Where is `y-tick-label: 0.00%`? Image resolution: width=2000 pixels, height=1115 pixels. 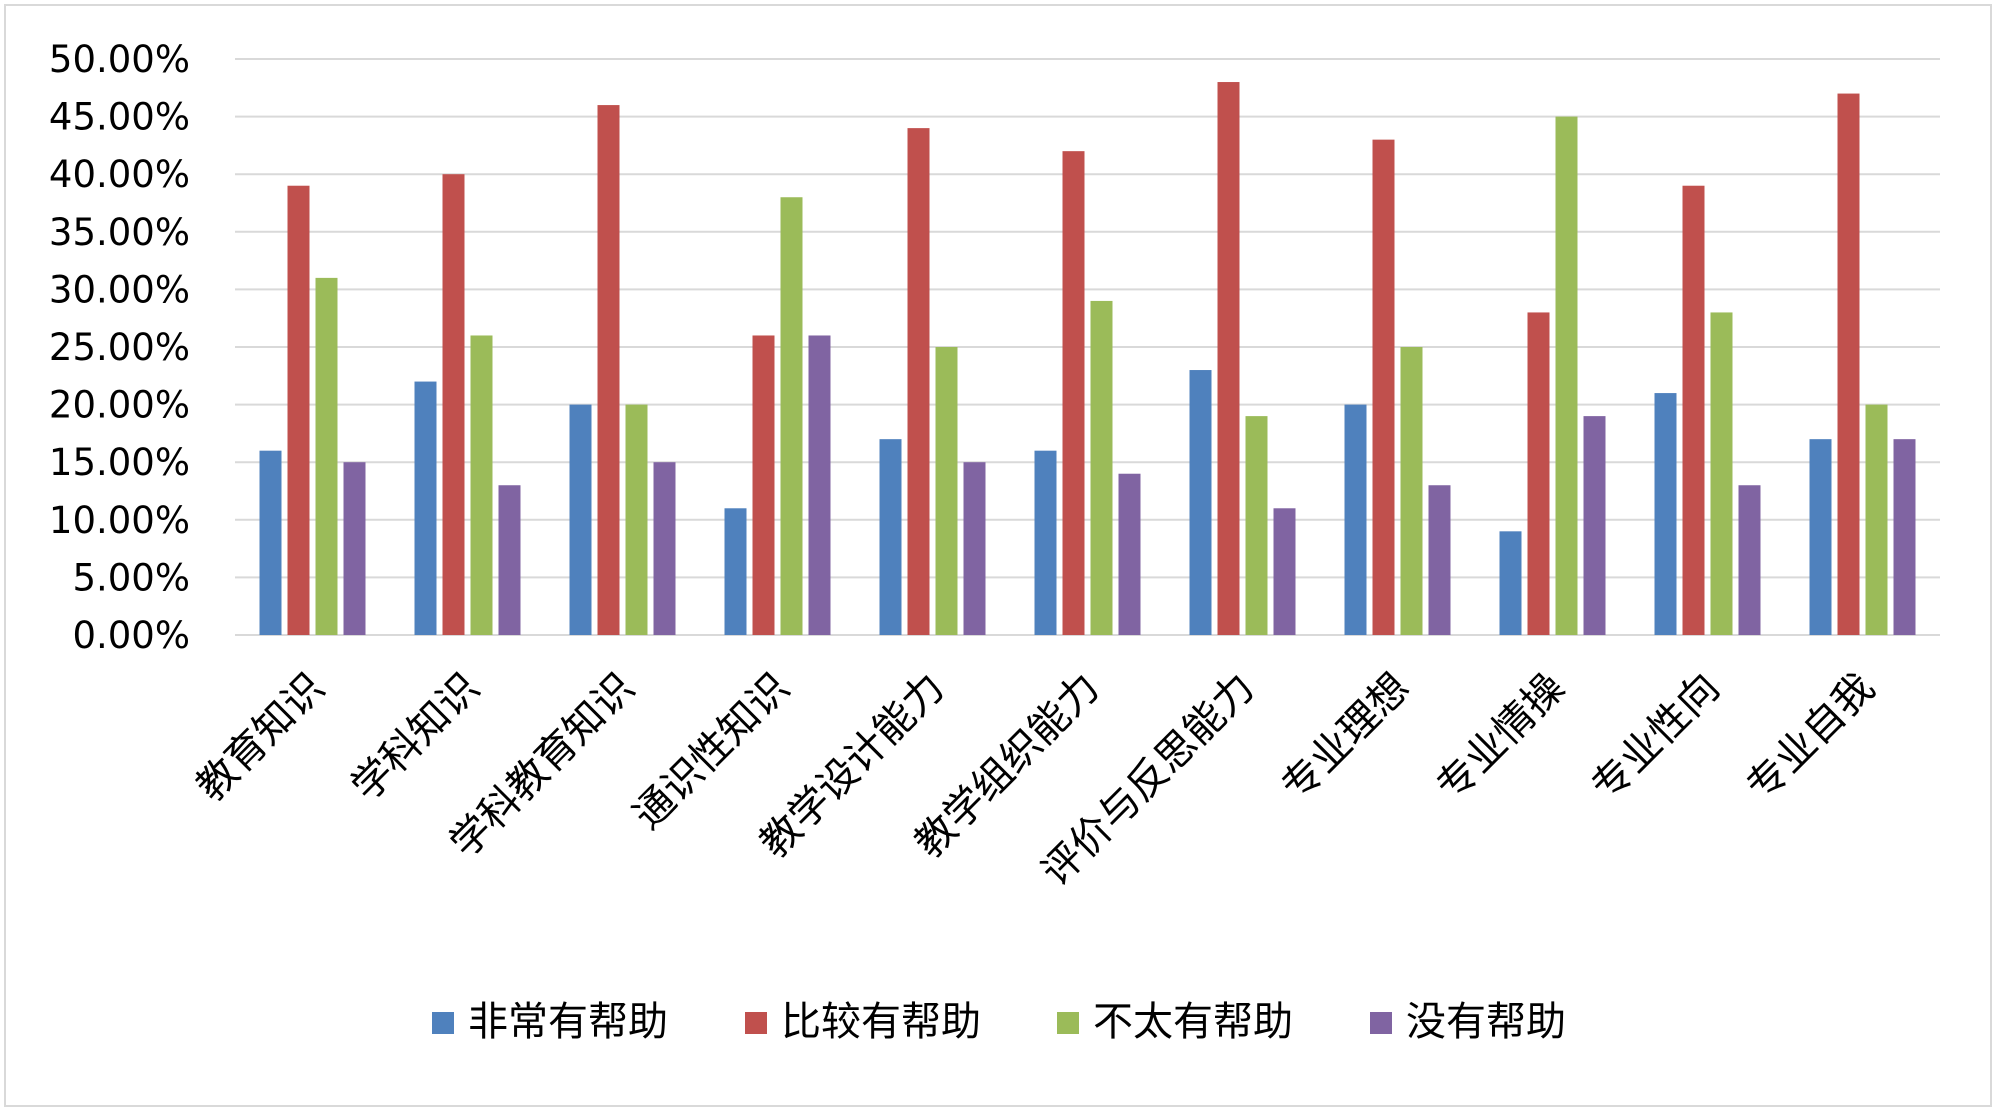
y-tick-label: 0.00% is located at coordinates (131, 635).